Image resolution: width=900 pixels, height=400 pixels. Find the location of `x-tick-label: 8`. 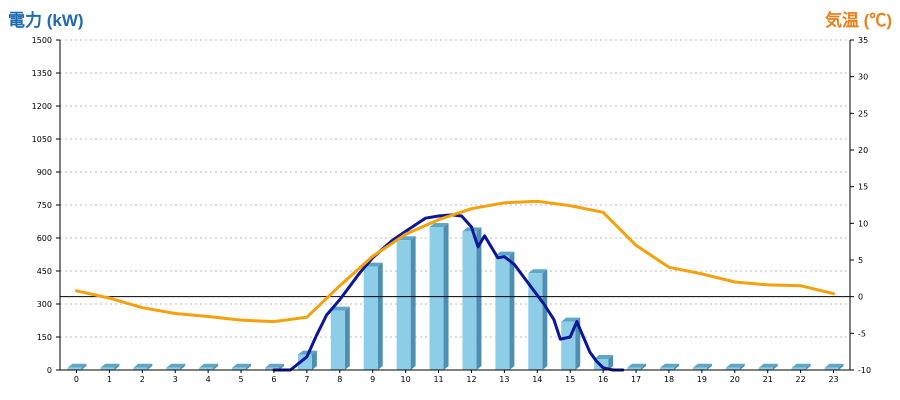

x-tick-label: 8 is located at coordinates (339, 379).